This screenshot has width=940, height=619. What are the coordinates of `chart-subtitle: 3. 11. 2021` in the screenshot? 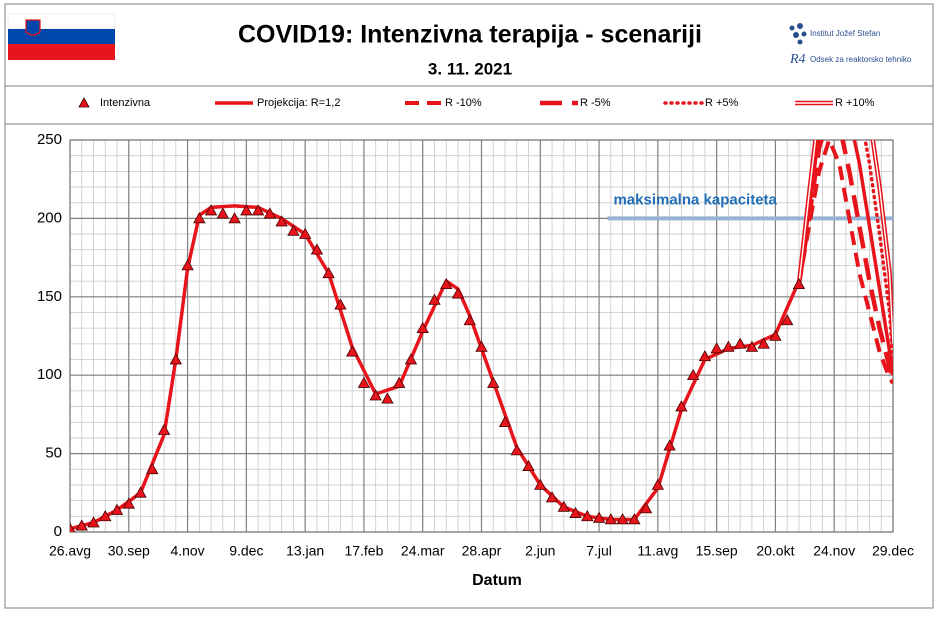 It's located at (470, 68).